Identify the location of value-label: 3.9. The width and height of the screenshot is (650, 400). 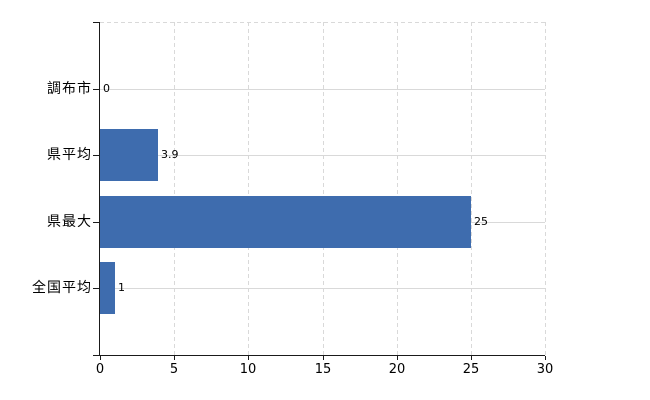
(170, 154).